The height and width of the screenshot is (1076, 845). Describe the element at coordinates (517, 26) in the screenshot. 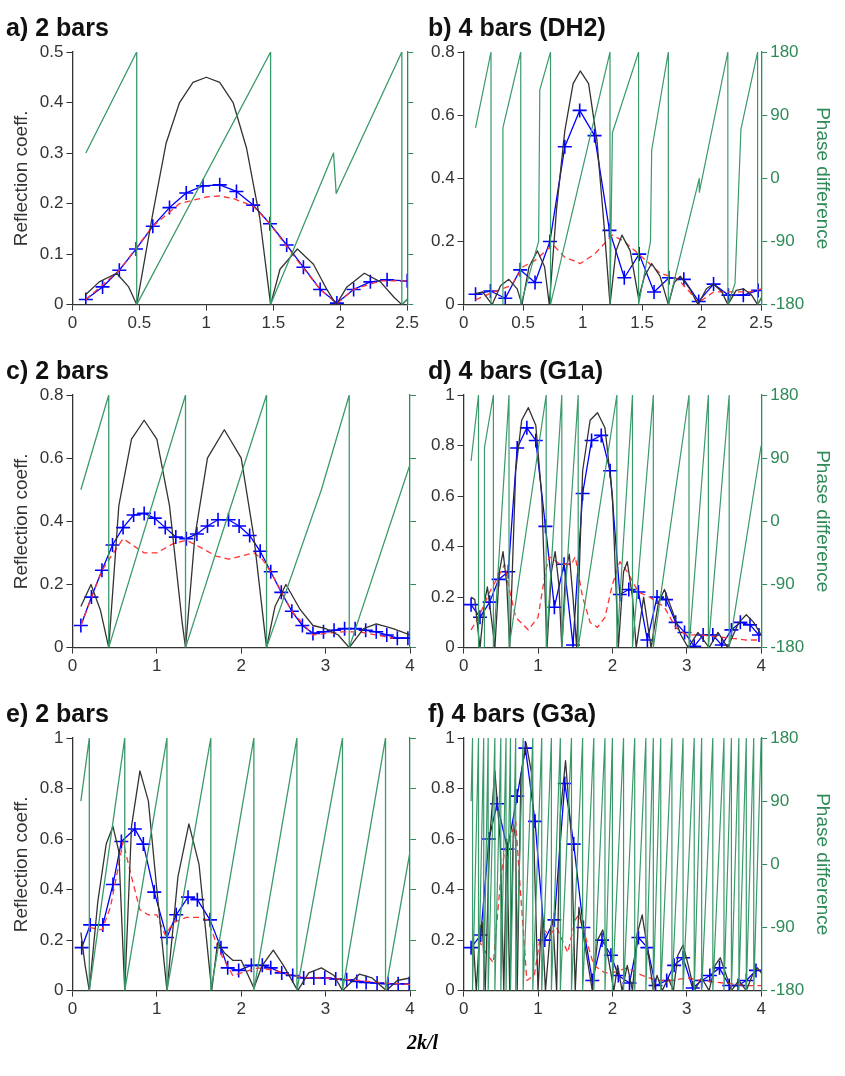

I see `chart-title: b) 4 bars (DH2)` at that location.